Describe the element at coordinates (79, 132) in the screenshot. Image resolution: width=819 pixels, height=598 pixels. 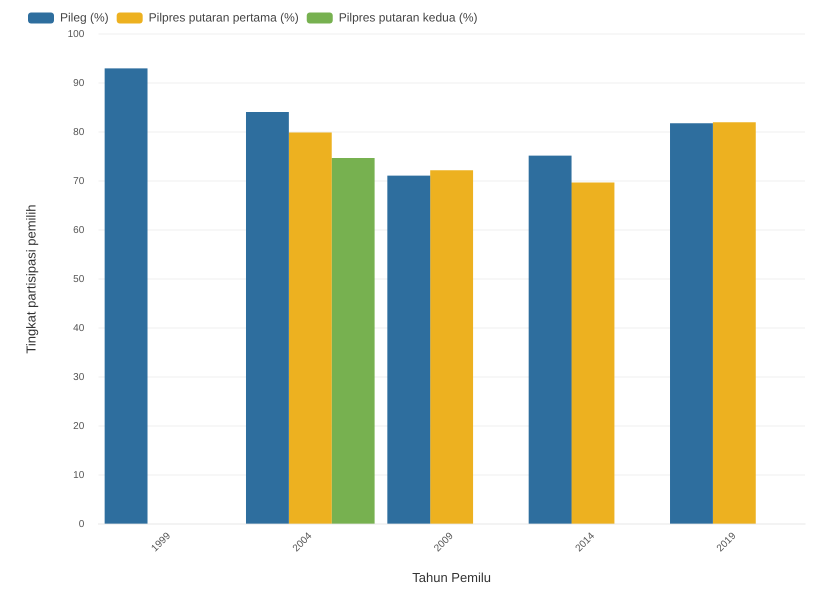
I see `y-tick-label: 80` at that location.